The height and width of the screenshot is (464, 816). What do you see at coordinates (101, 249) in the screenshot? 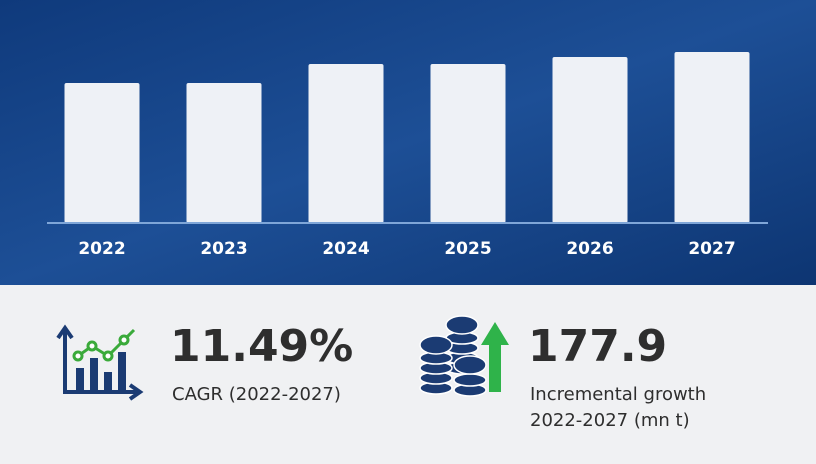
I see `x-tick-label: 2022` at bounding box center [101, 249].